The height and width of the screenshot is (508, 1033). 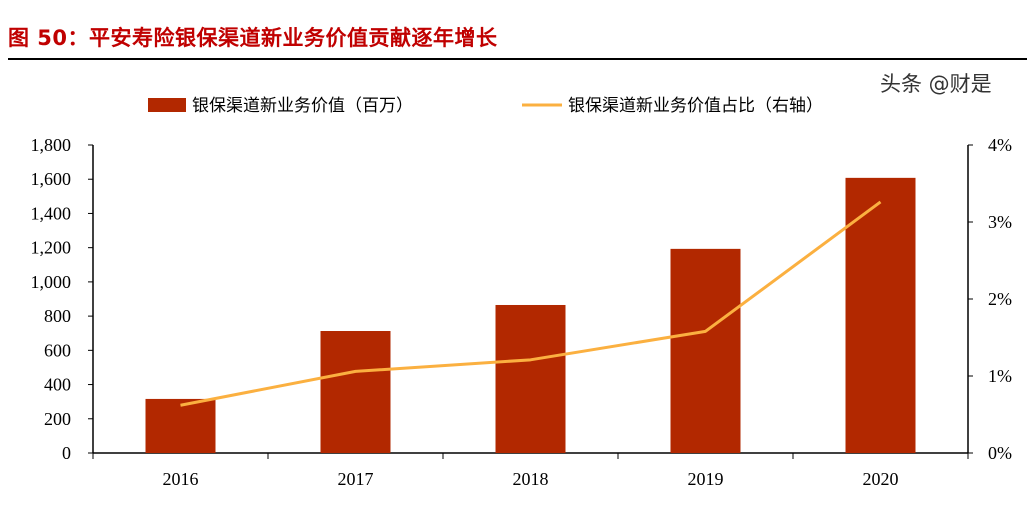 I want to click on bar-2020, so click(x=880, y=315).